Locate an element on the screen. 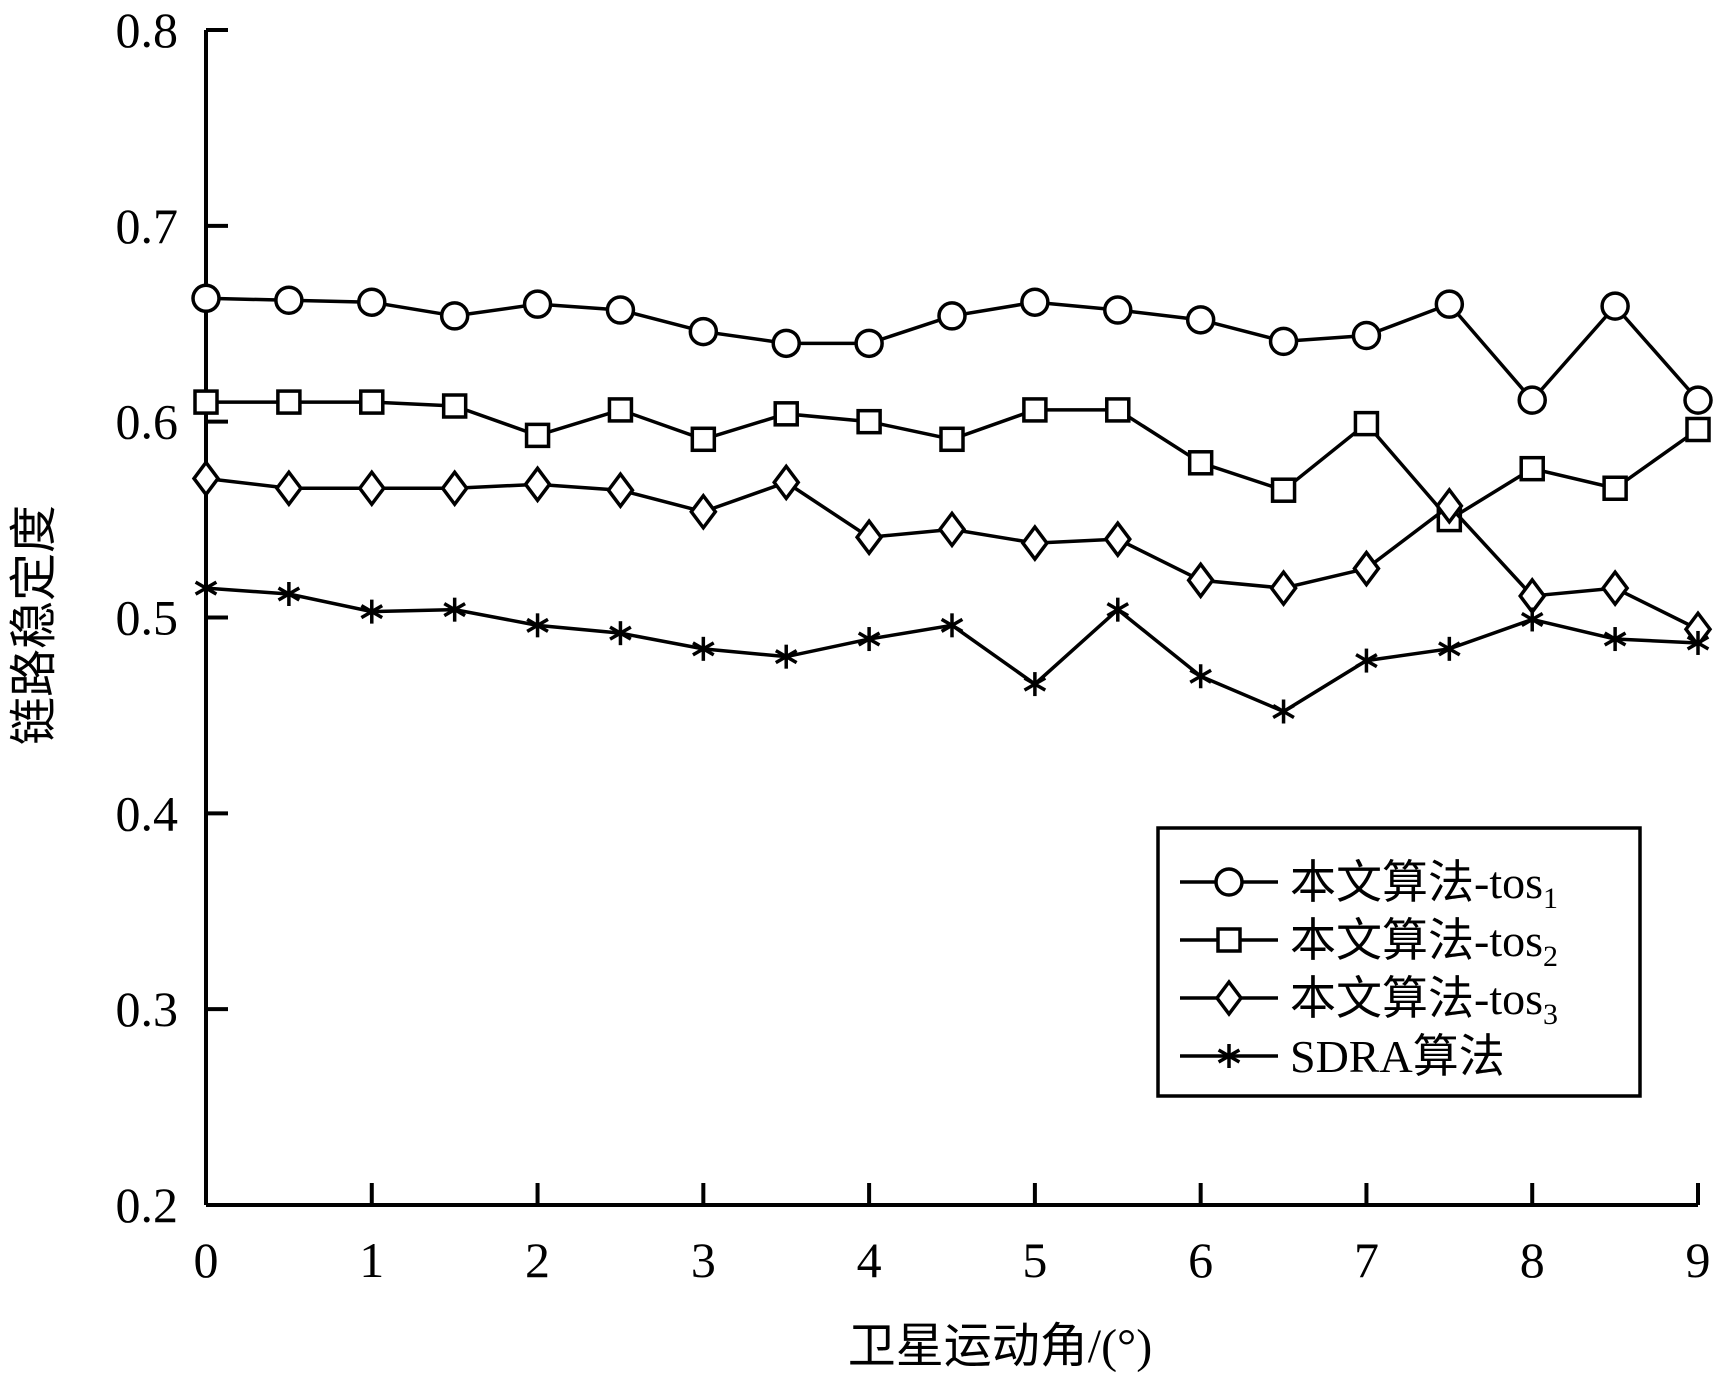  x-tick-label: 0 is located at coordinates (206, 1260).